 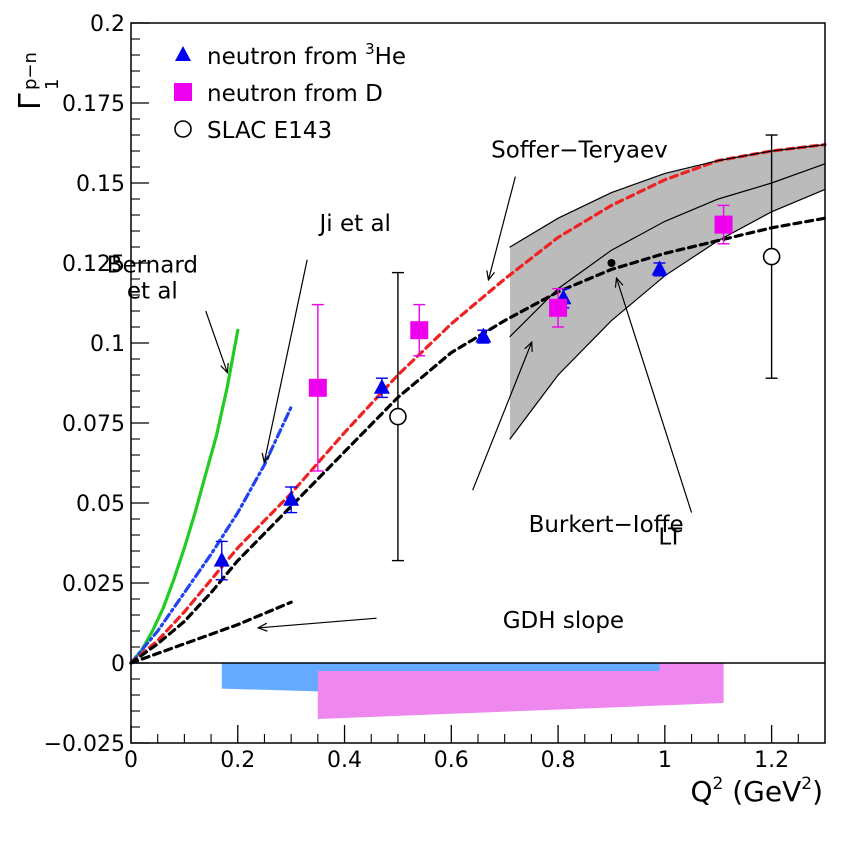 What do you see at coordinates (30, 71) in the screenshot?
I see `y-title-sup: p−n` at bounding box center [30, 71].